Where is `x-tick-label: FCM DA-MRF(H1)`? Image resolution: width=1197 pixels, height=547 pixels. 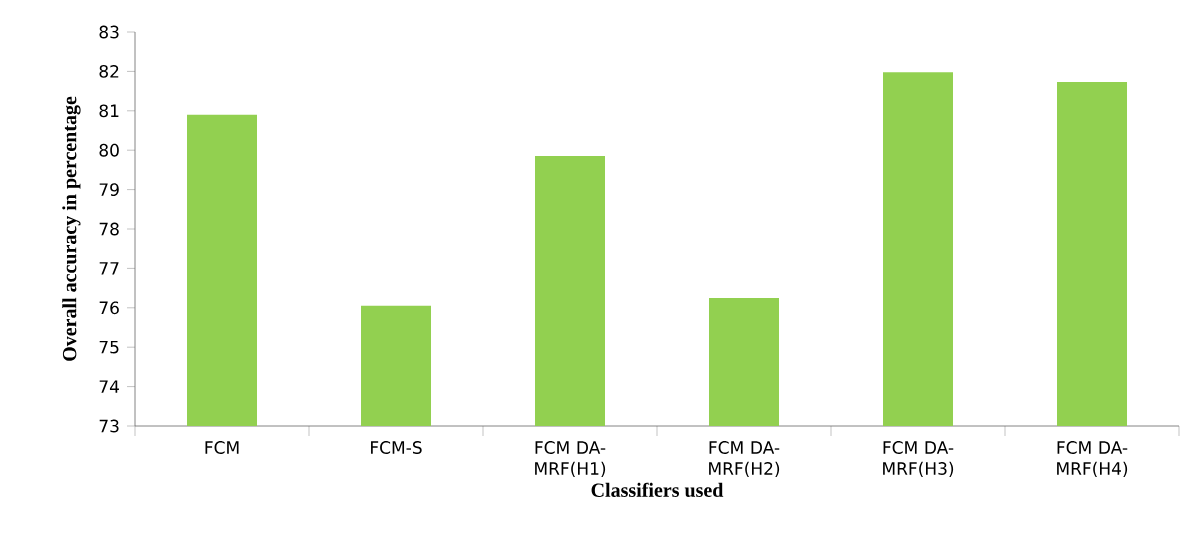
x-tick-label: FCM DA-MRF(H1) is located at coordinates (570, 459).